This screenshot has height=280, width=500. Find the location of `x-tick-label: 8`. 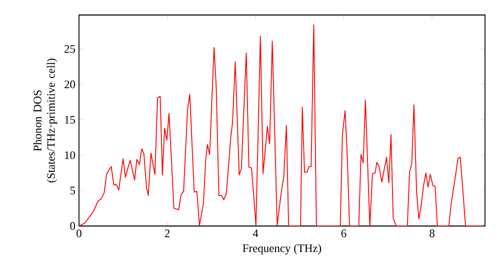

x-tick-label: 8 is located at coordinates (432, 234).